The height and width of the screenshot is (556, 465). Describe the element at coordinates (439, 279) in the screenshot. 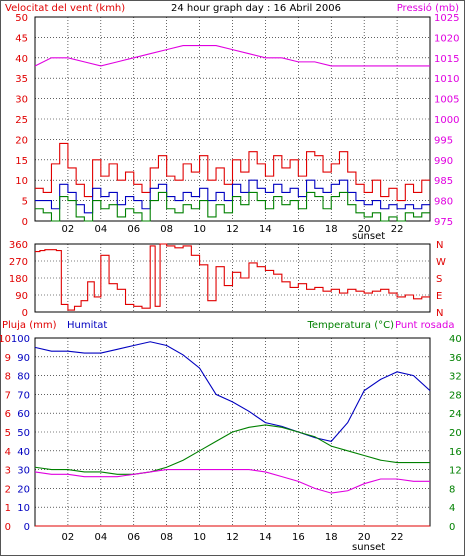

I see `direction-compass-tick: S` at that location.